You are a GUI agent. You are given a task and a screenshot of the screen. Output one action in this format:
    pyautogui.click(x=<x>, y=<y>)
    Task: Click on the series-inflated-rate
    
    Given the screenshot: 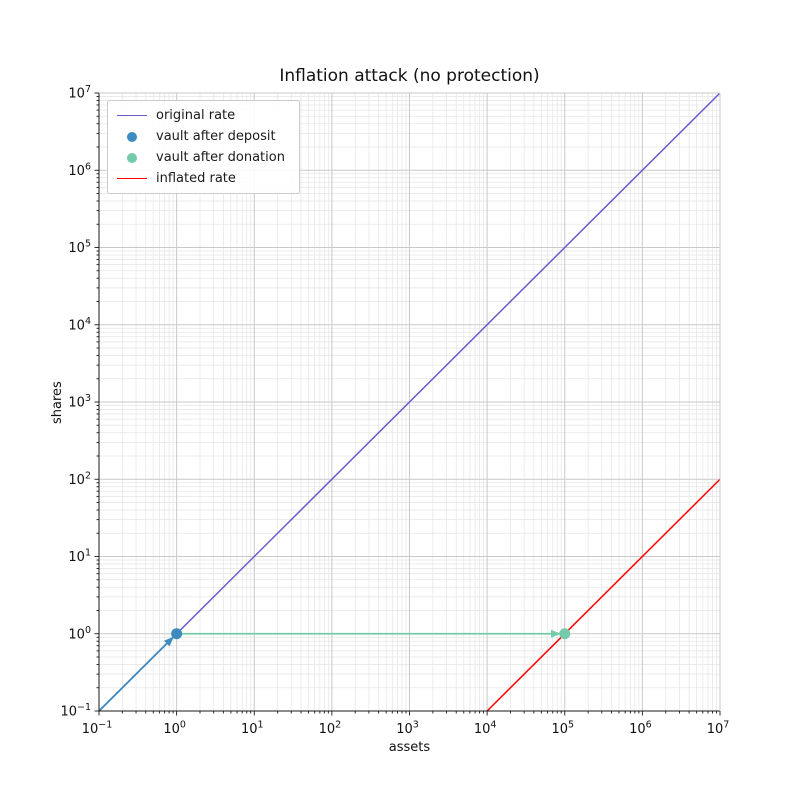 What is the action you would take?
    pyautogui.click(x=603, y=595)
    